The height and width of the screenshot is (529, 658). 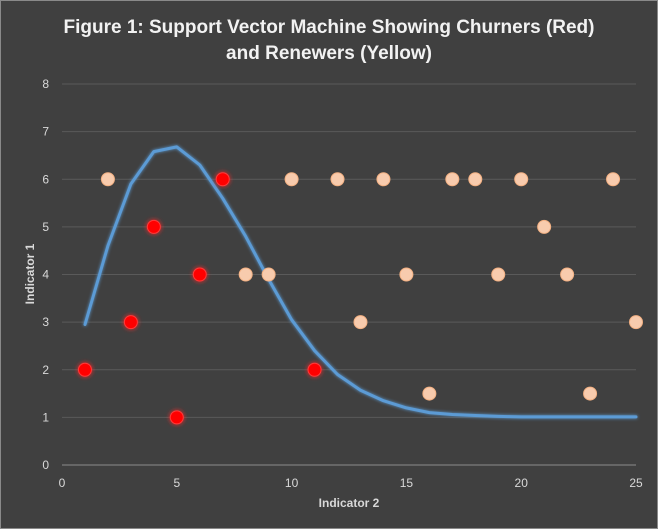 I want to click on x-tick-label: 5, so click(x=176, y=483).